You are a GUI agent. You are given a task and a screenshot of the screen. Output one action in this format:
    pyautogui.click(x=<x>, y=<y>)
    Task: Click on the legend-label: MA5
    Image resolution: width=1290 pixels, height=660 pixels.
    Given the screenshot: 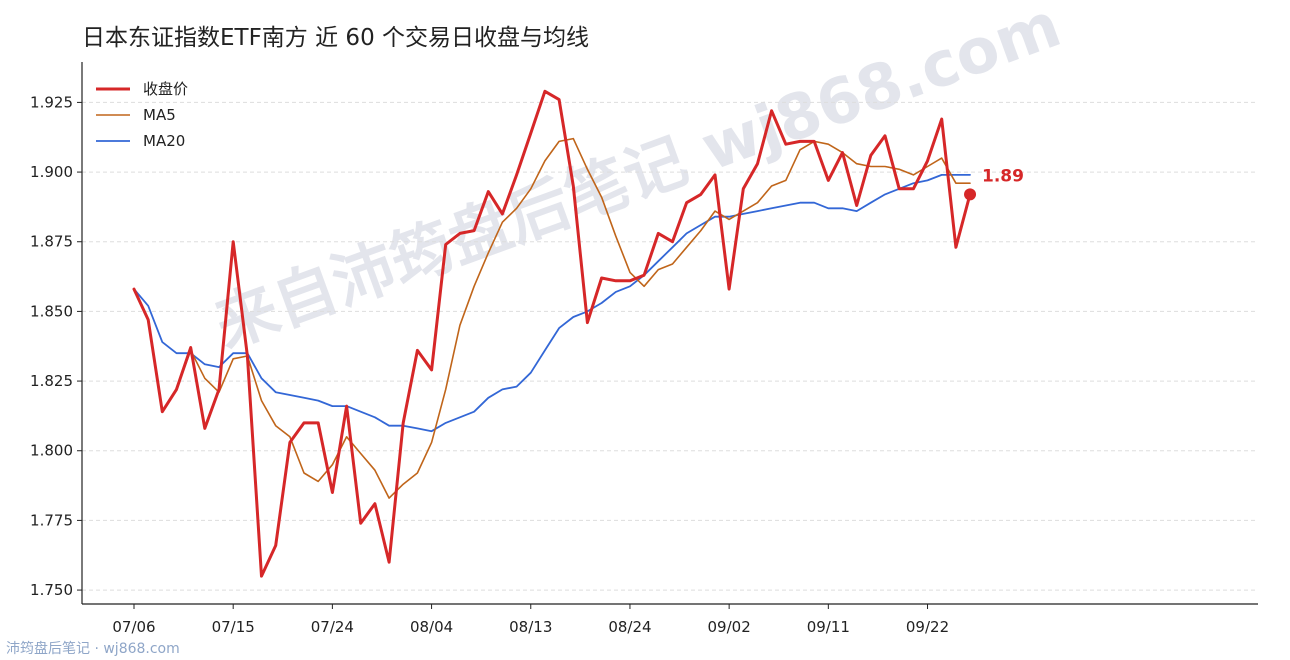 What is the action you would take?
    pyautogui.click(x=159, y=115)
    